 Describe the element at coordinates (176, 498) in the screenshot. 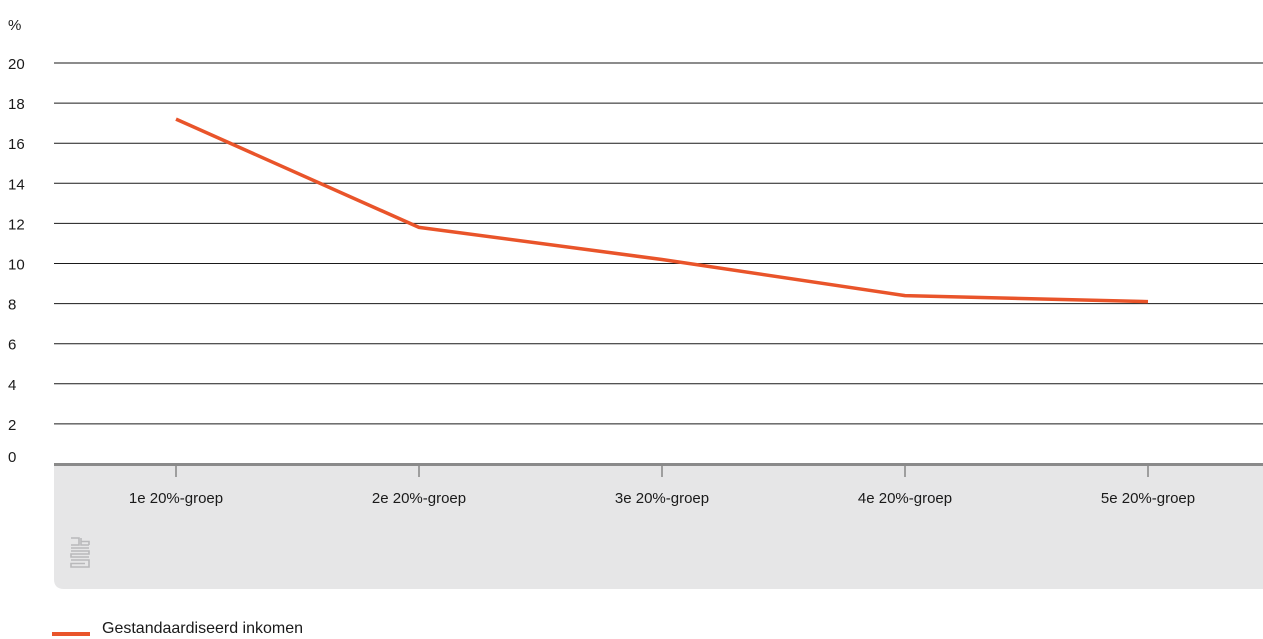

I see `x-tick-label: 1e 20%-groep` at that location.